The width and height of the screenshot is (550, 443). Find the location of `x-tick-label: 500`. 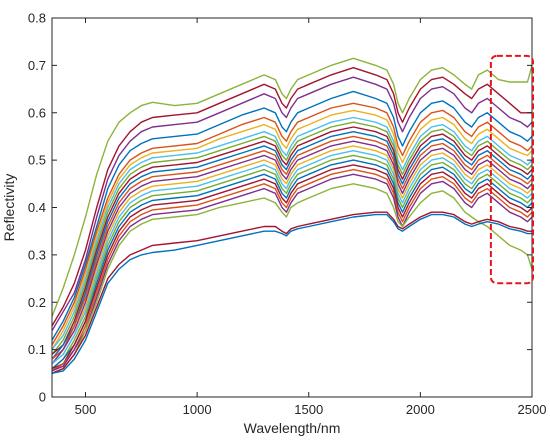

x-tick-label: 500 is located at coordinates (86, 409).